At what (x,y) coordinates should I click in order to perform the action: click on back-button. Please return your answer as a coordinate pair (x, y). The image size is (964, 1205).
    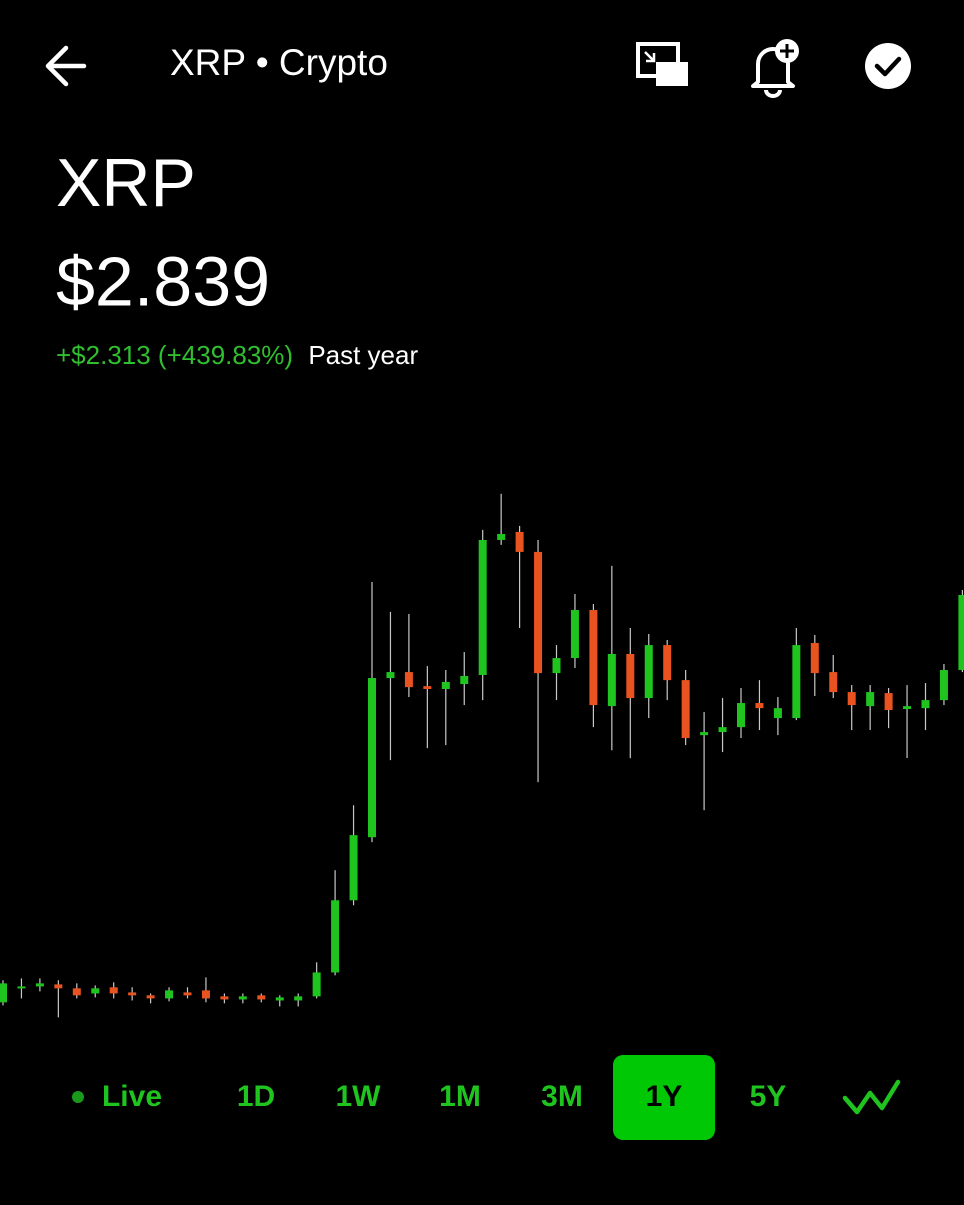
    Looking at the image, I should click on (66, 66).